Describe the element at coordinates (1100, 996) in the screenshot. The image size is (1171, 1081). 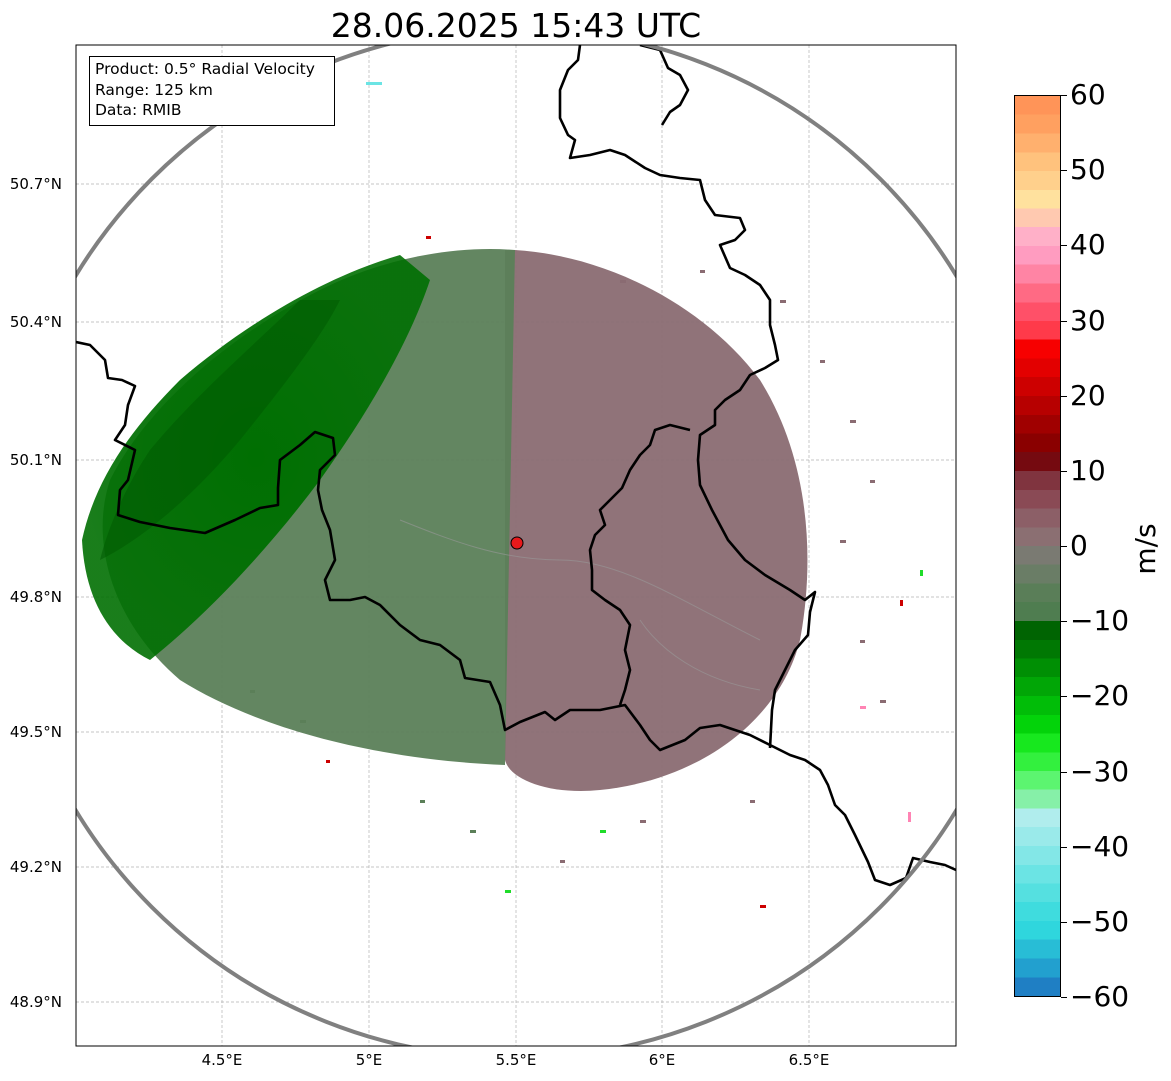
I see `colorbar-tick-label: −60` at that location.